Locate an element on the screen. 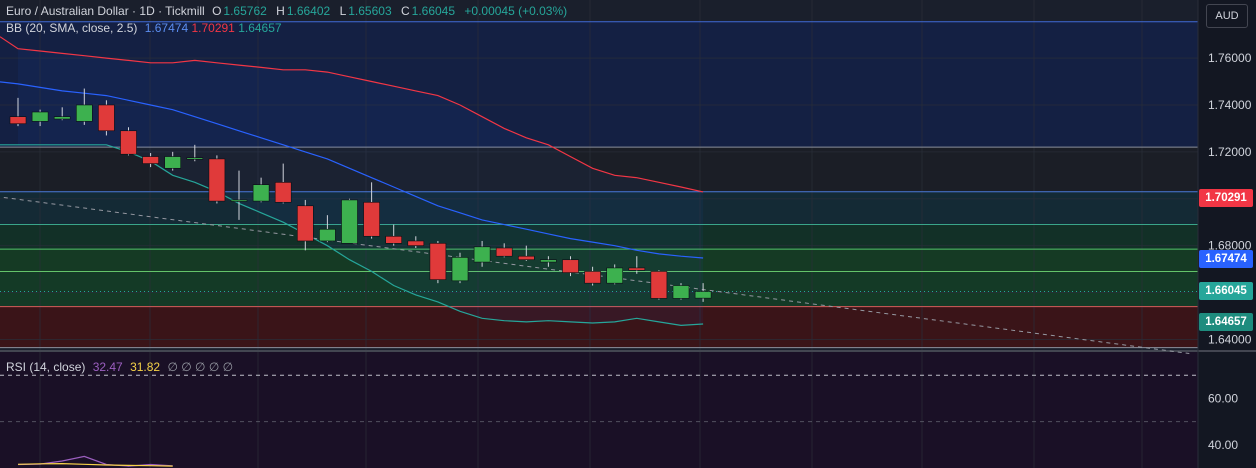 This screenshot has width=1256, height=468. low-value: 1.65603 is located at coordinates (370, 11).